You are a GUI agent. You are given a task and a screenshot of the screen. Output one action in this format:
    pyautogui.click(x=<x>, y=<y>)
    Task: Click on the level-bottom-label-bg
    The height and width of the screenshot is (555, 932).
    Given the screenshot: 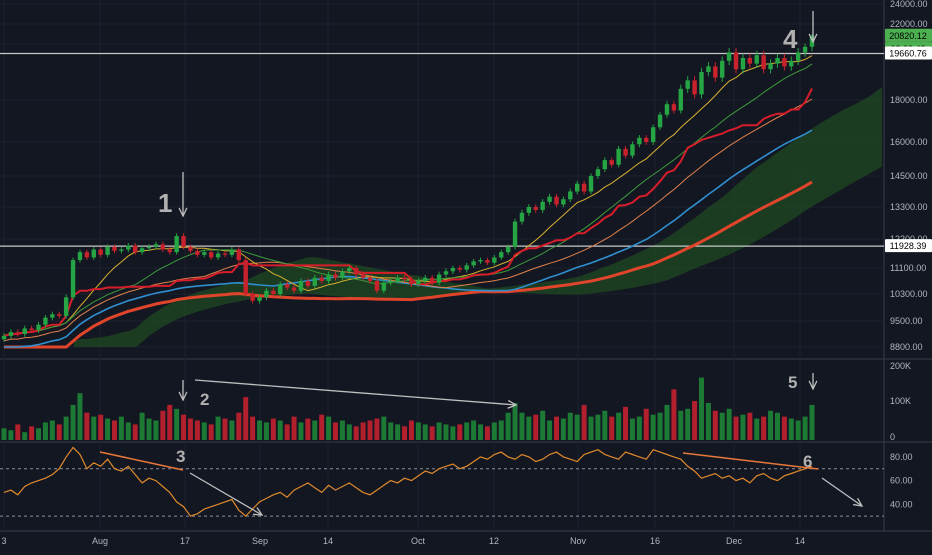 What is the action you would take?
    pyautogui.click(x=908, y=246)
    